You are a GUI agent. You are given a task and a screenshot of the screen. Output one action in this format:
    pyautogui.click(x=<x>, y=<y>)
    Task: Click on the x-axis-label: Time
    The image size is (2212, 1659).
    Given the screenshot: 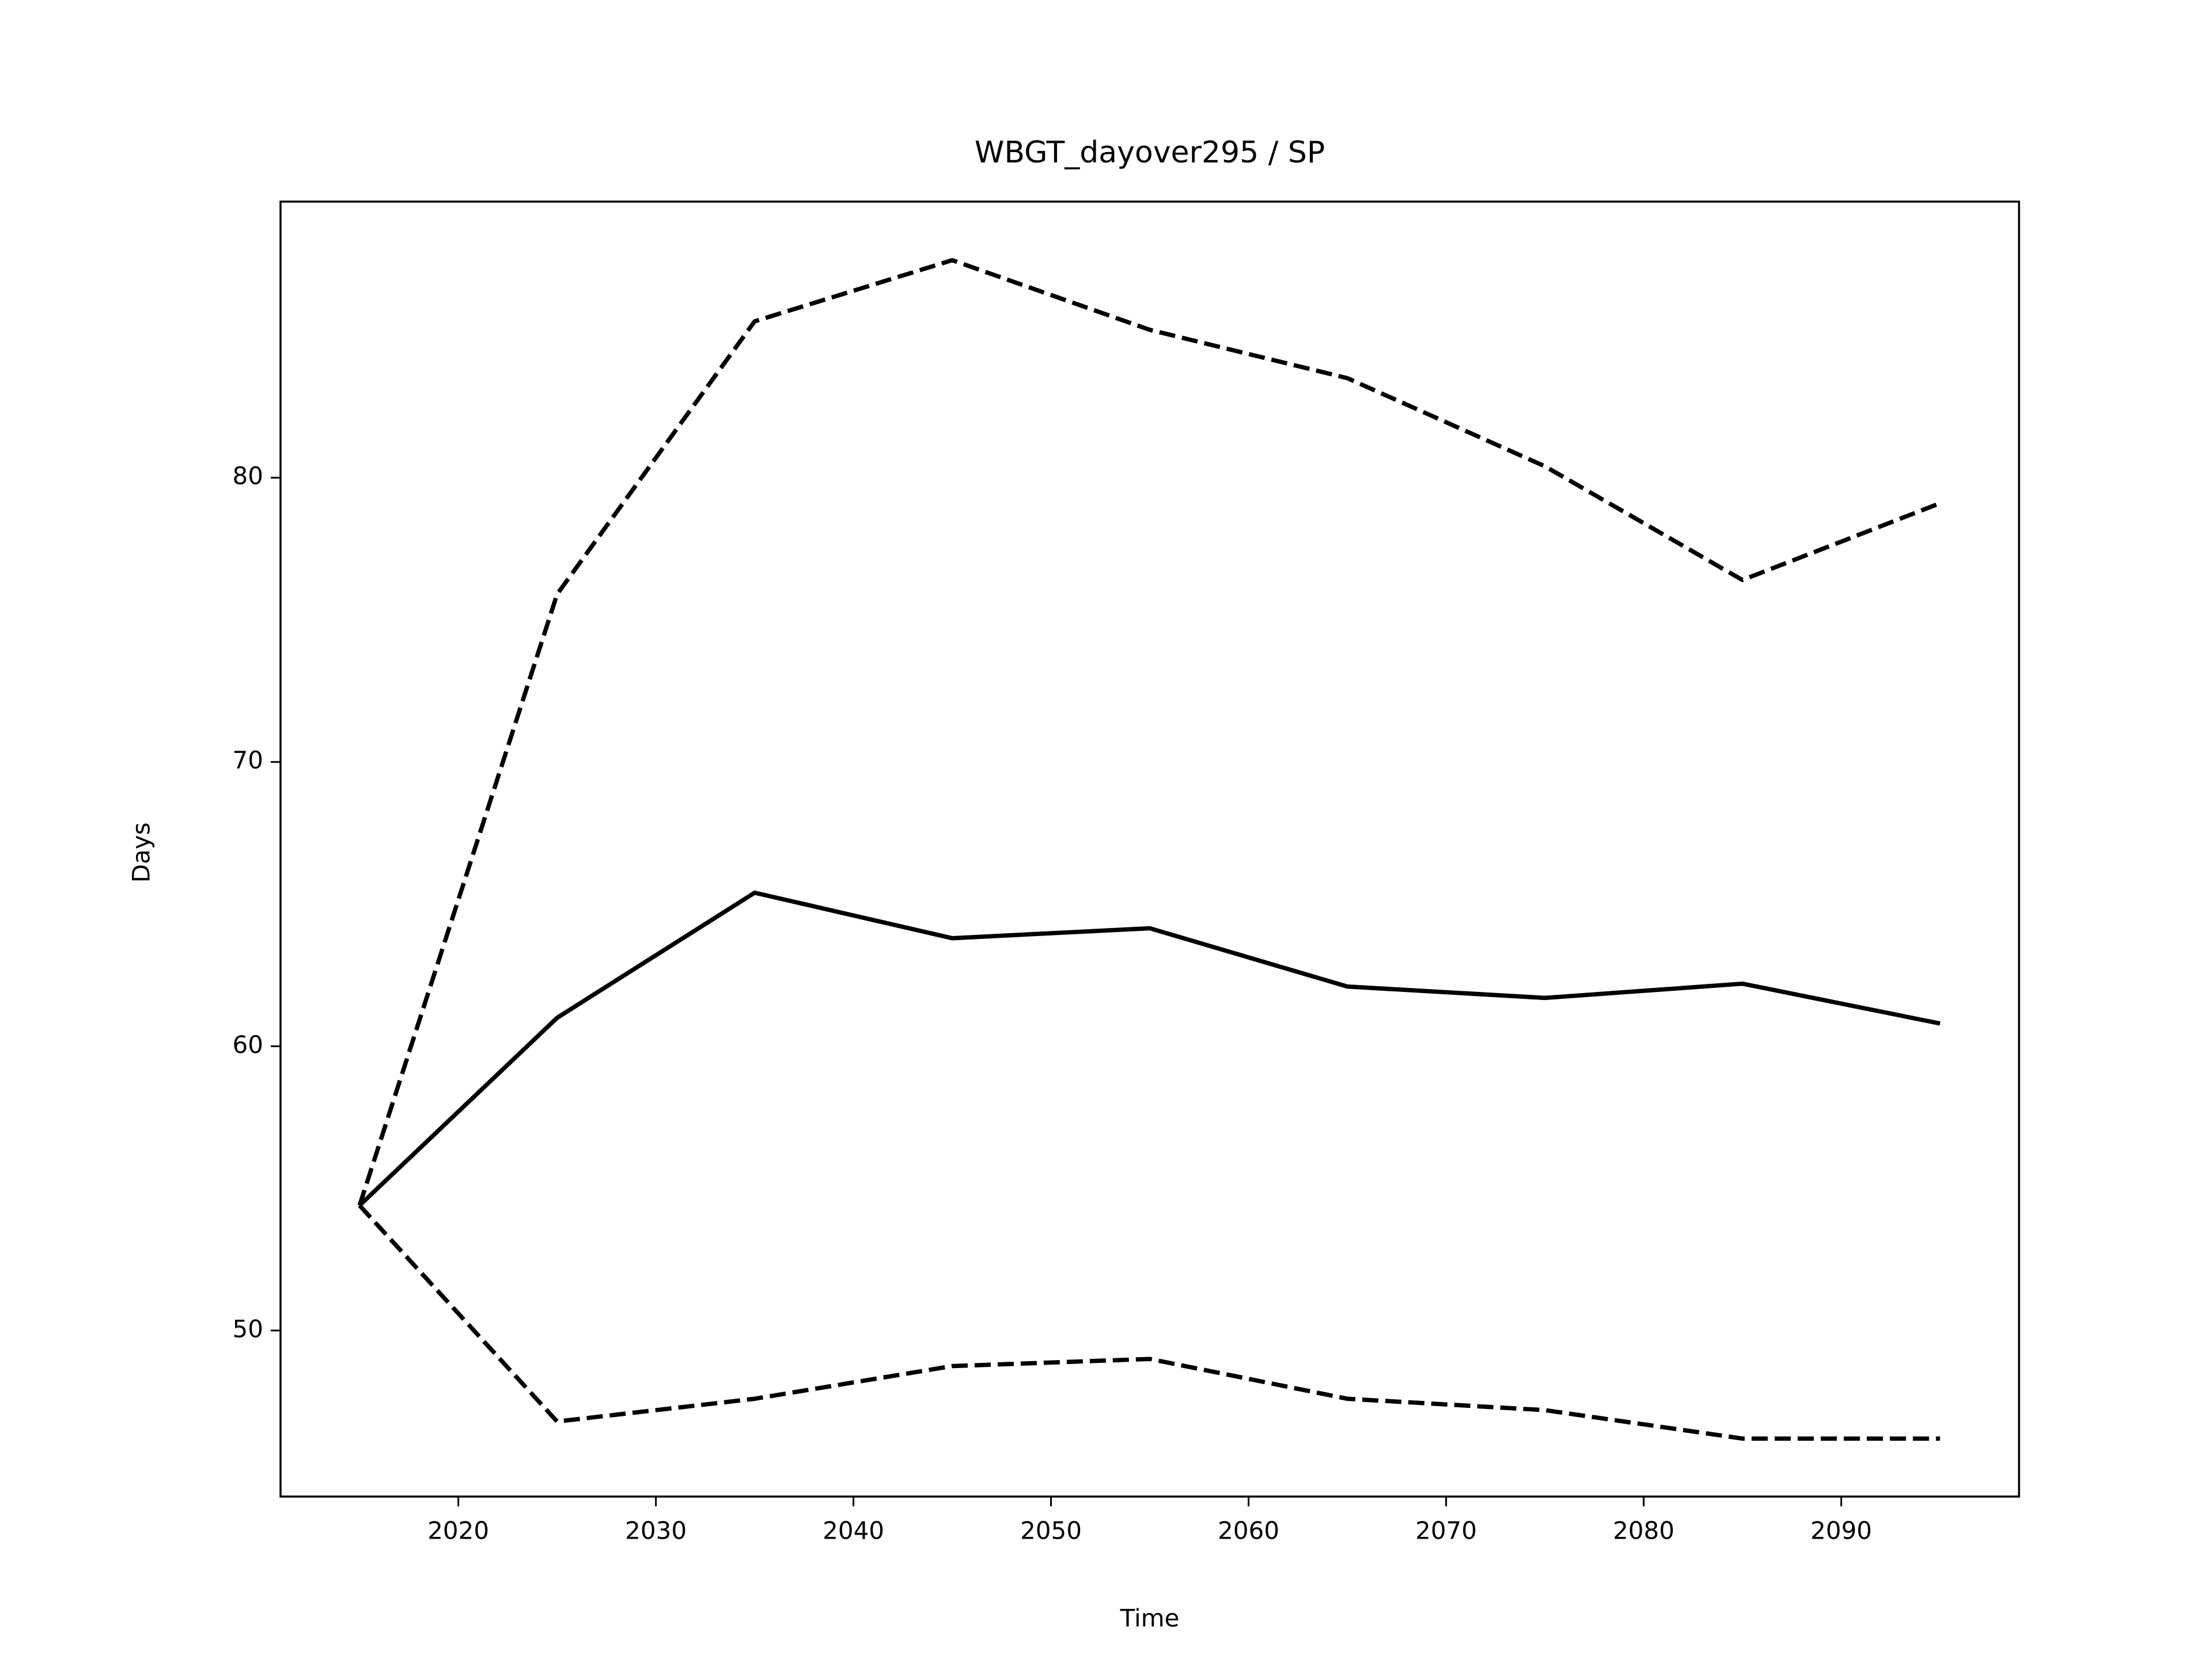 What is the action you would take?
    pyautogui.click(x=1150, y=1618)
    